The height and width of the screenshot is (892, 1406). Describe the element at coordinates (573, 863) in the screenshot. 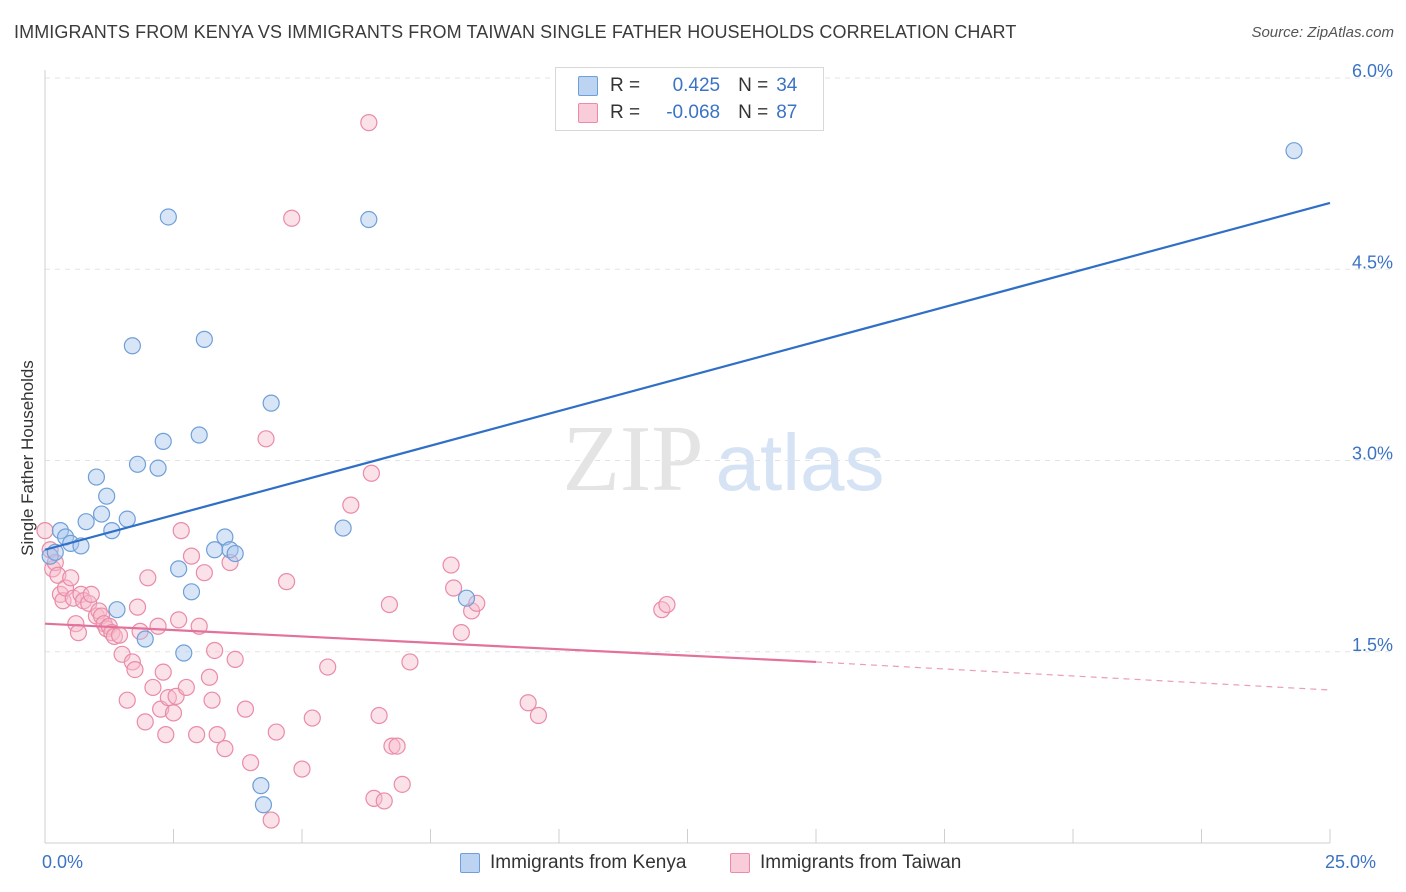

I see `legend-item-kenya: Immigrants from Kenya` at that location.